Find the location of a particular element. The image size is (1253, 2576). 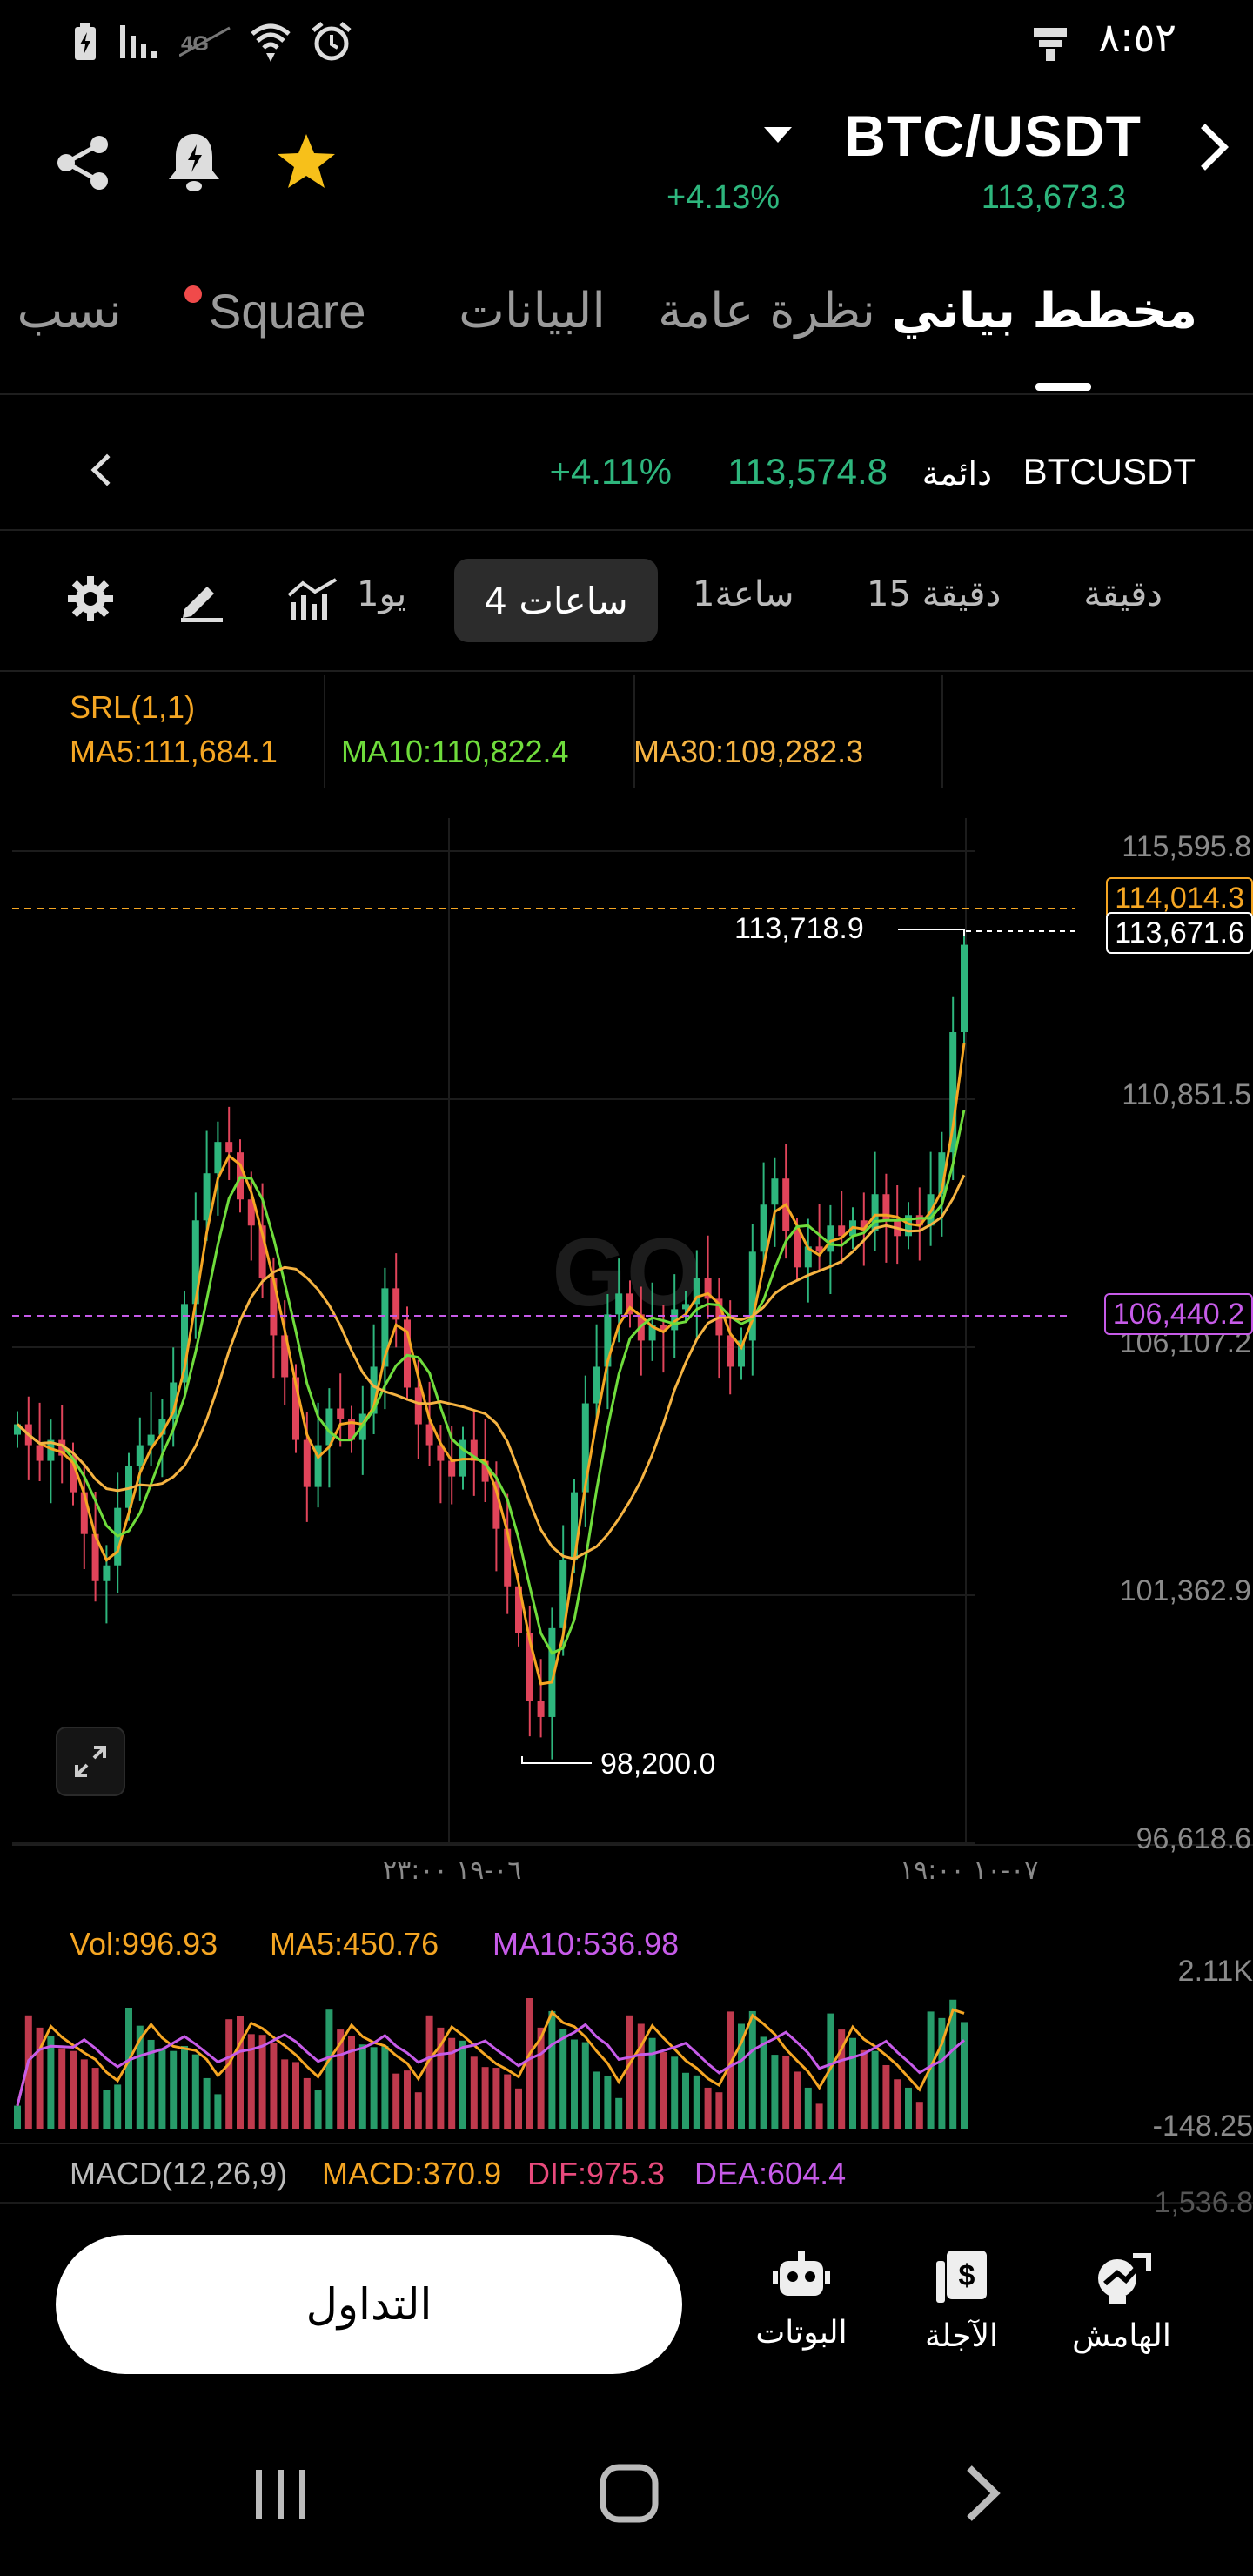

purple-line-tag: 106,440.2 is located at coordinates (1178, 1314).